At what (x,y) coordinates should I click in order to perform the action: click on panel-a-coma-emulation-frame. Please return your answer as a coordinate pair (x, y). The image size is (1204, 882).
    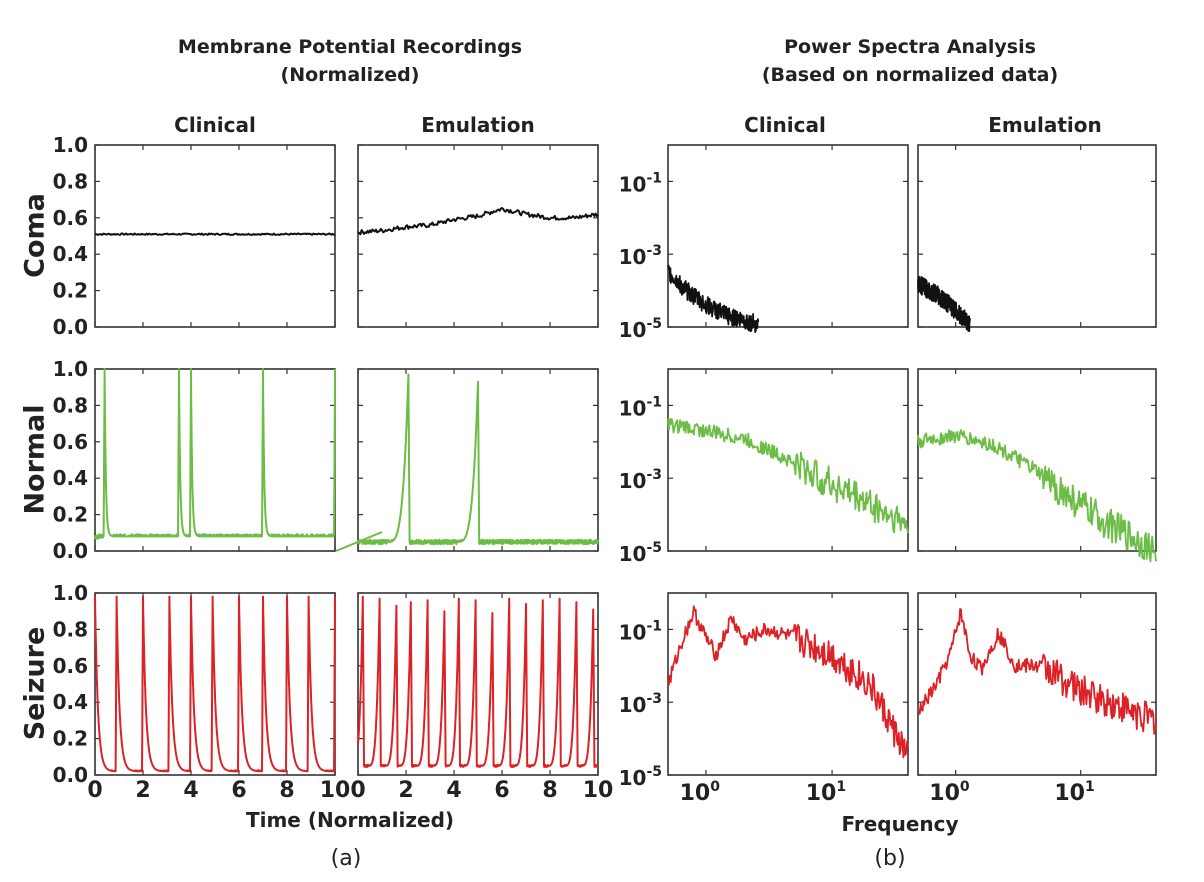
    Looking at the image, I should click on (478, 236).